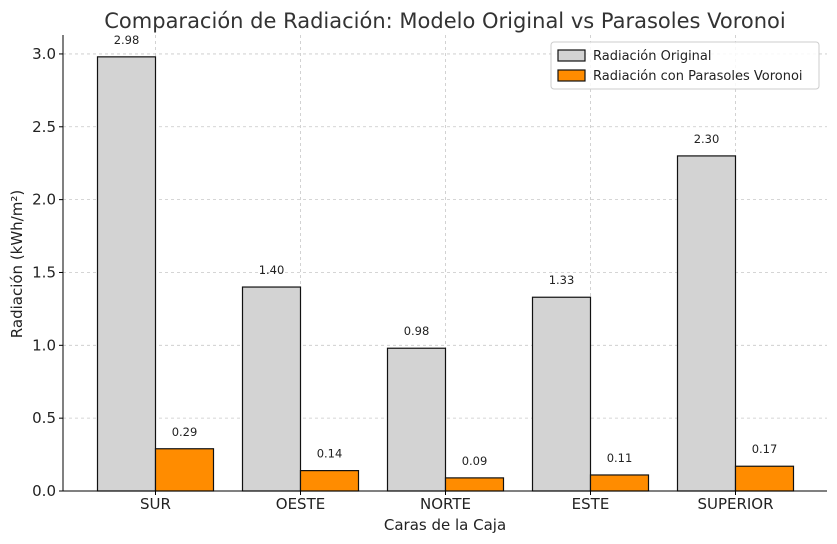 This screenshot has width=837, height=544. What do you see at coordinates (185, 432) in the screenshot?
I see `data-label: 0.29` at bounding box center [185, 432].